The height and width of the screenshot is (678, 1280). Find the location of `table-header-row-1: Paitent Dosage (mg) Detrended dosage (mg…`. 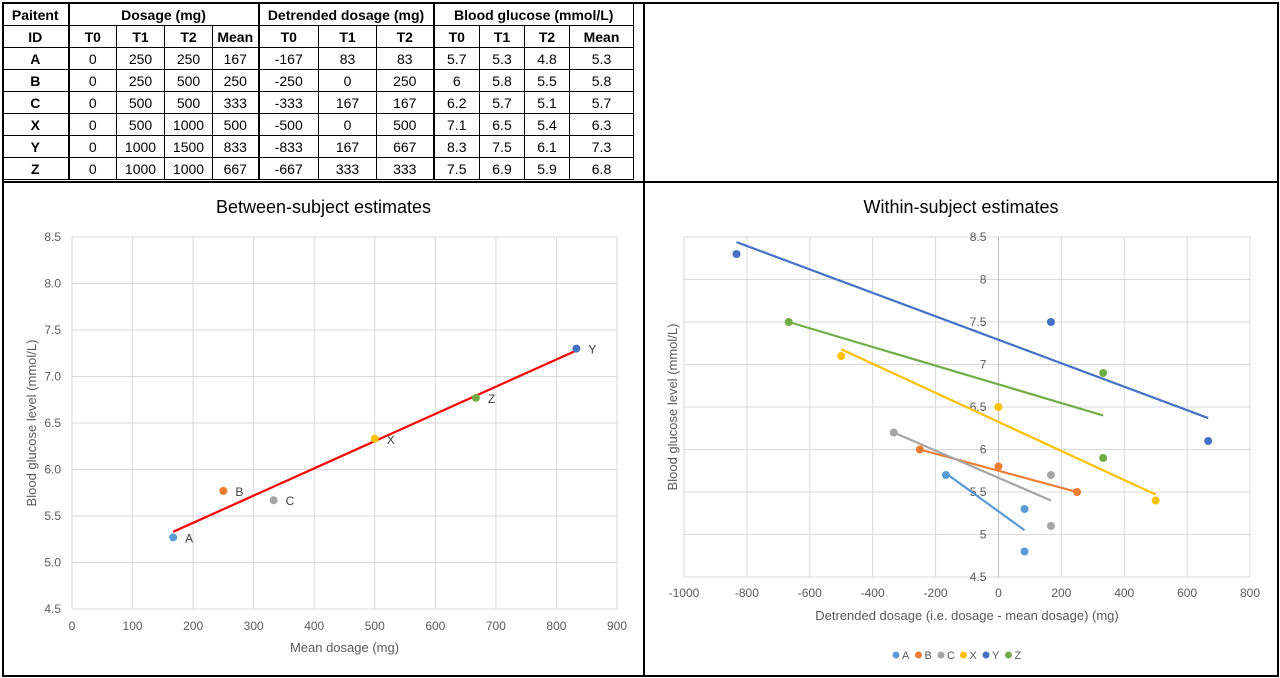

table-header-row-1: Paitent Dosage (mg) Detrended dosage (mg… is located at coordinates (318, 14).